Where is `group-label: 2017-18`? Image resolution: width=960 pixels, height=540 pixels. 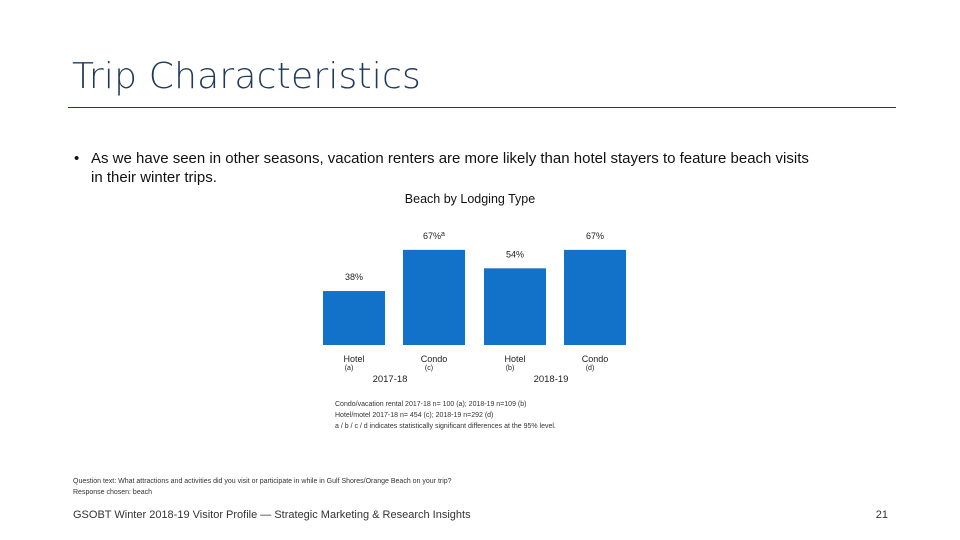 group-label: 2017-18 is located at coordinates (390, 379).